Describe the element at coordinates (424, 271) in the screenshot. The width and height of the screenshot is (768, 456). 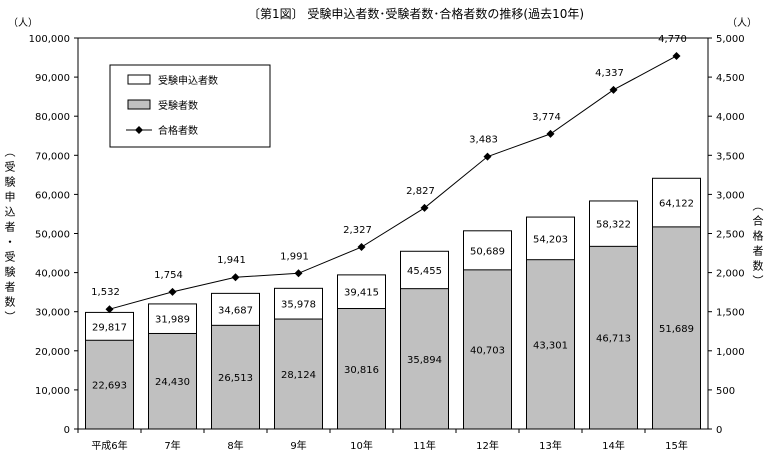
I see `label-applicants: 45,455` at that location.